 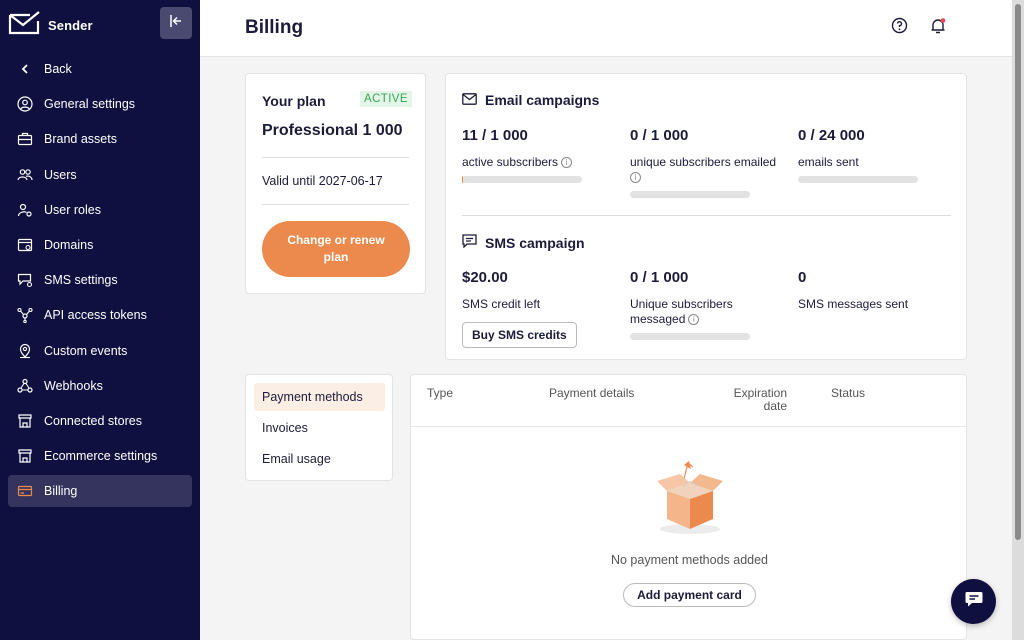 I want to click on sidebar-item-label: Back, so click(x=58, y=69).